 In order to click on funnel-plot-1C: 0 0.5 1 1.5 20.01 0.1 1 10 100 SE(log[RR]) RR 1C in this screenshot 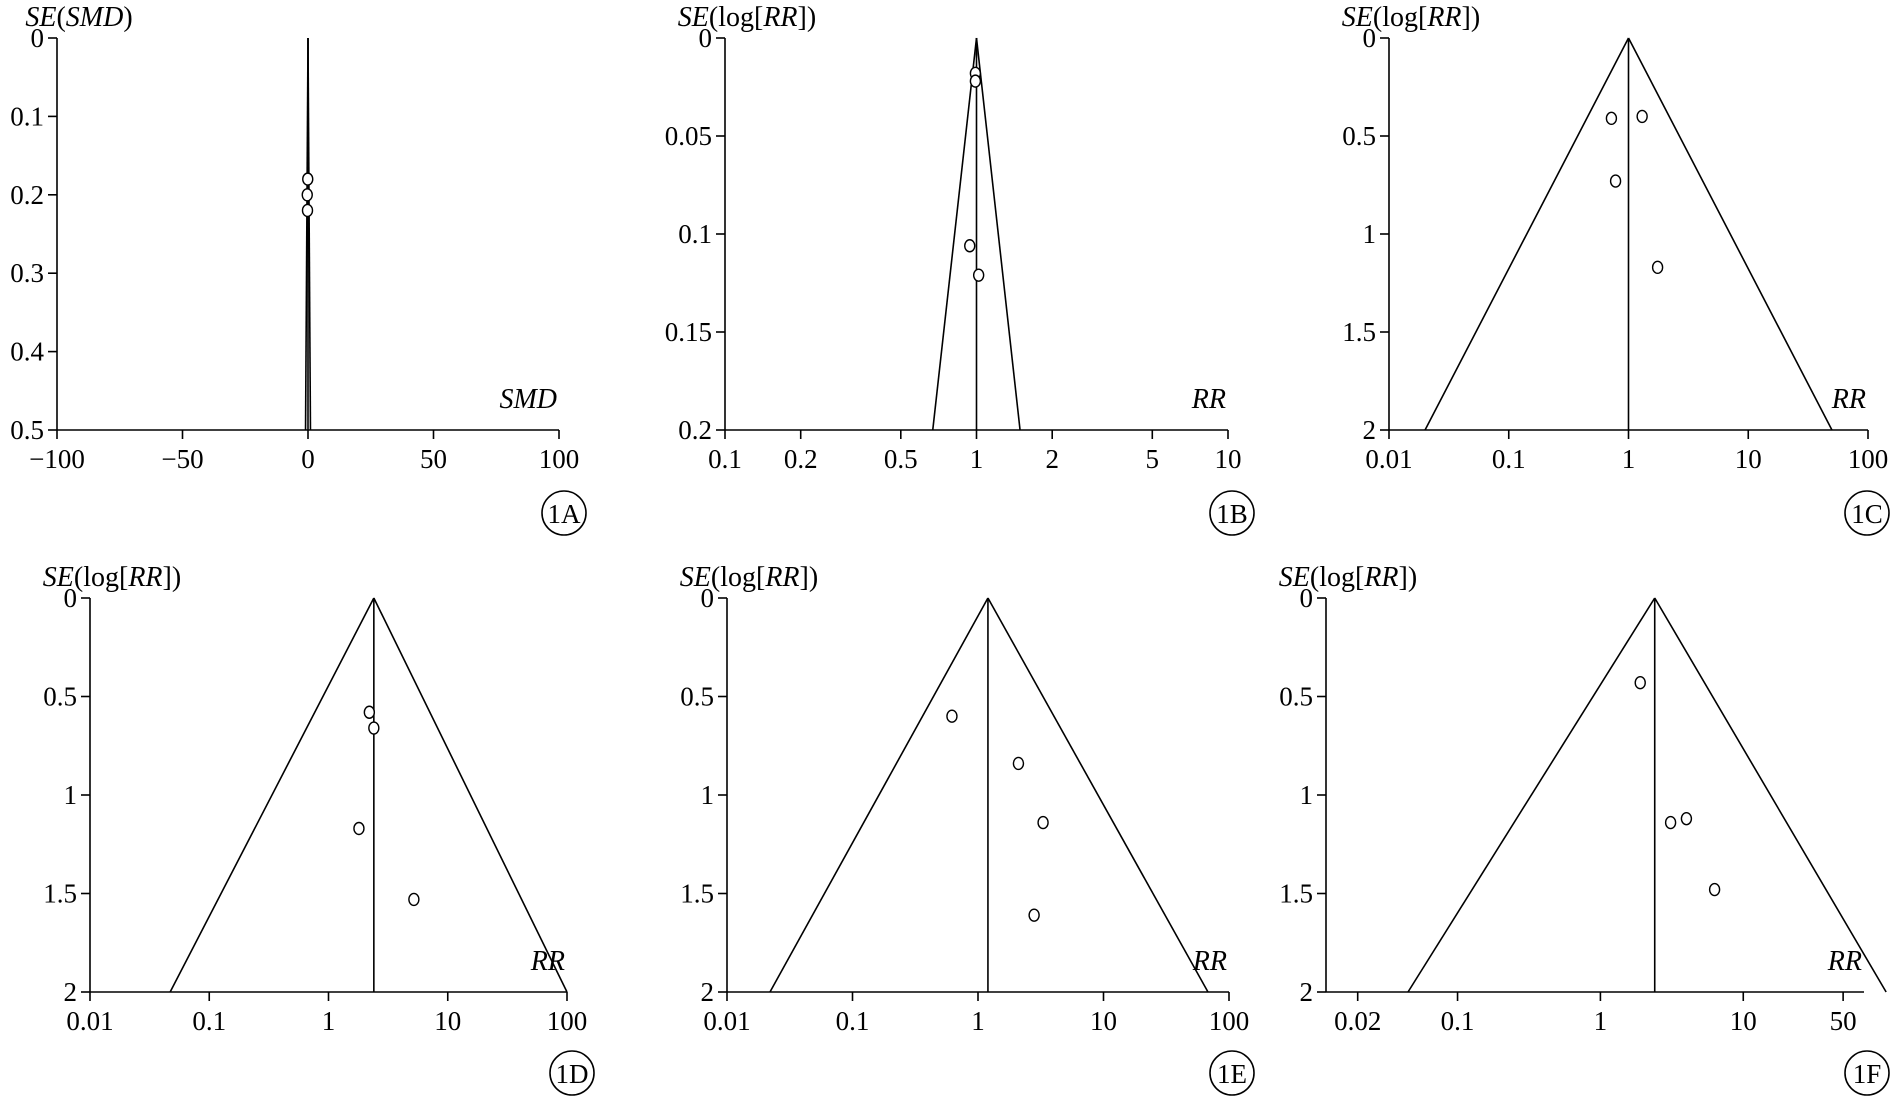, I will do `click(1616, 269)`.